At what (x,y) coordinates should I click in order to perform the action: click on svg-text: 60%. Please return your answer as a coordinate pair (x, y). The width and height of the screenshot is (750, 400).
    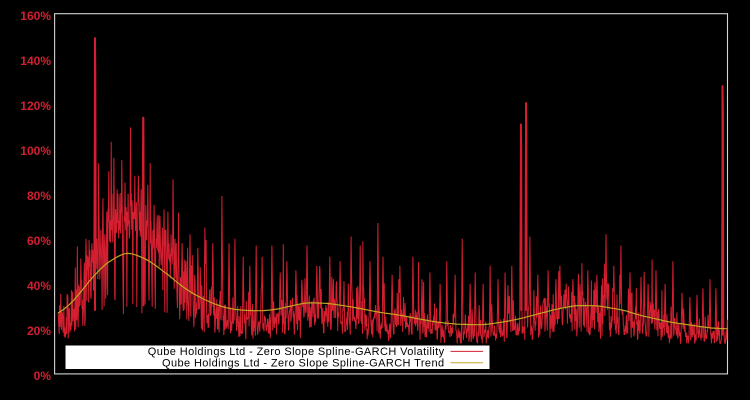
    Looking at the image, I should click on (39, 241).